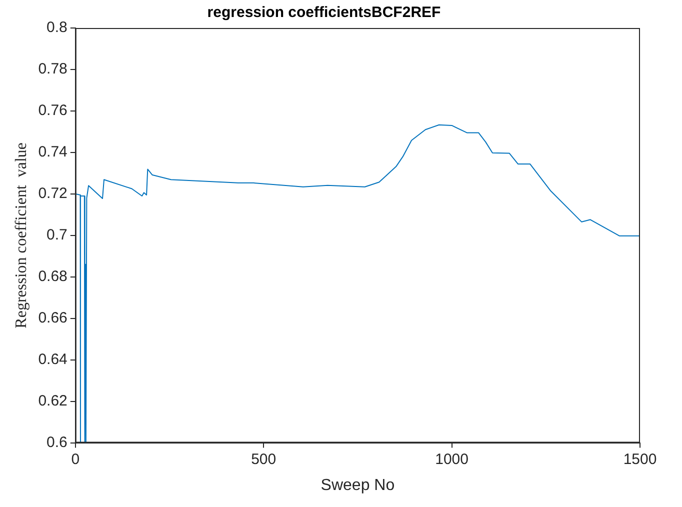  I want to click on y-tick-label: 0.6, so click(57, 442).